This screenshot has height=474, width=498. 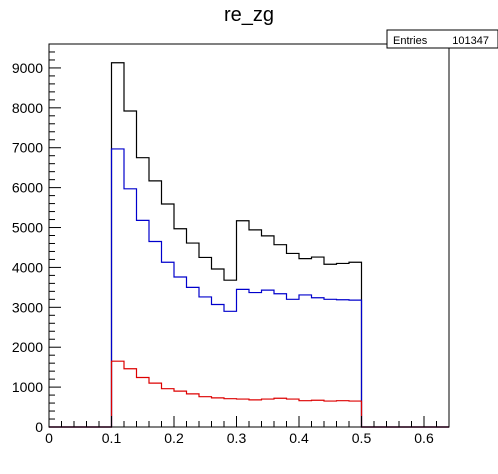 I want to click on x-axis: 0 0.1 0.2 0.3 0.4 0.5 0.6, so click(x=247, y=431).